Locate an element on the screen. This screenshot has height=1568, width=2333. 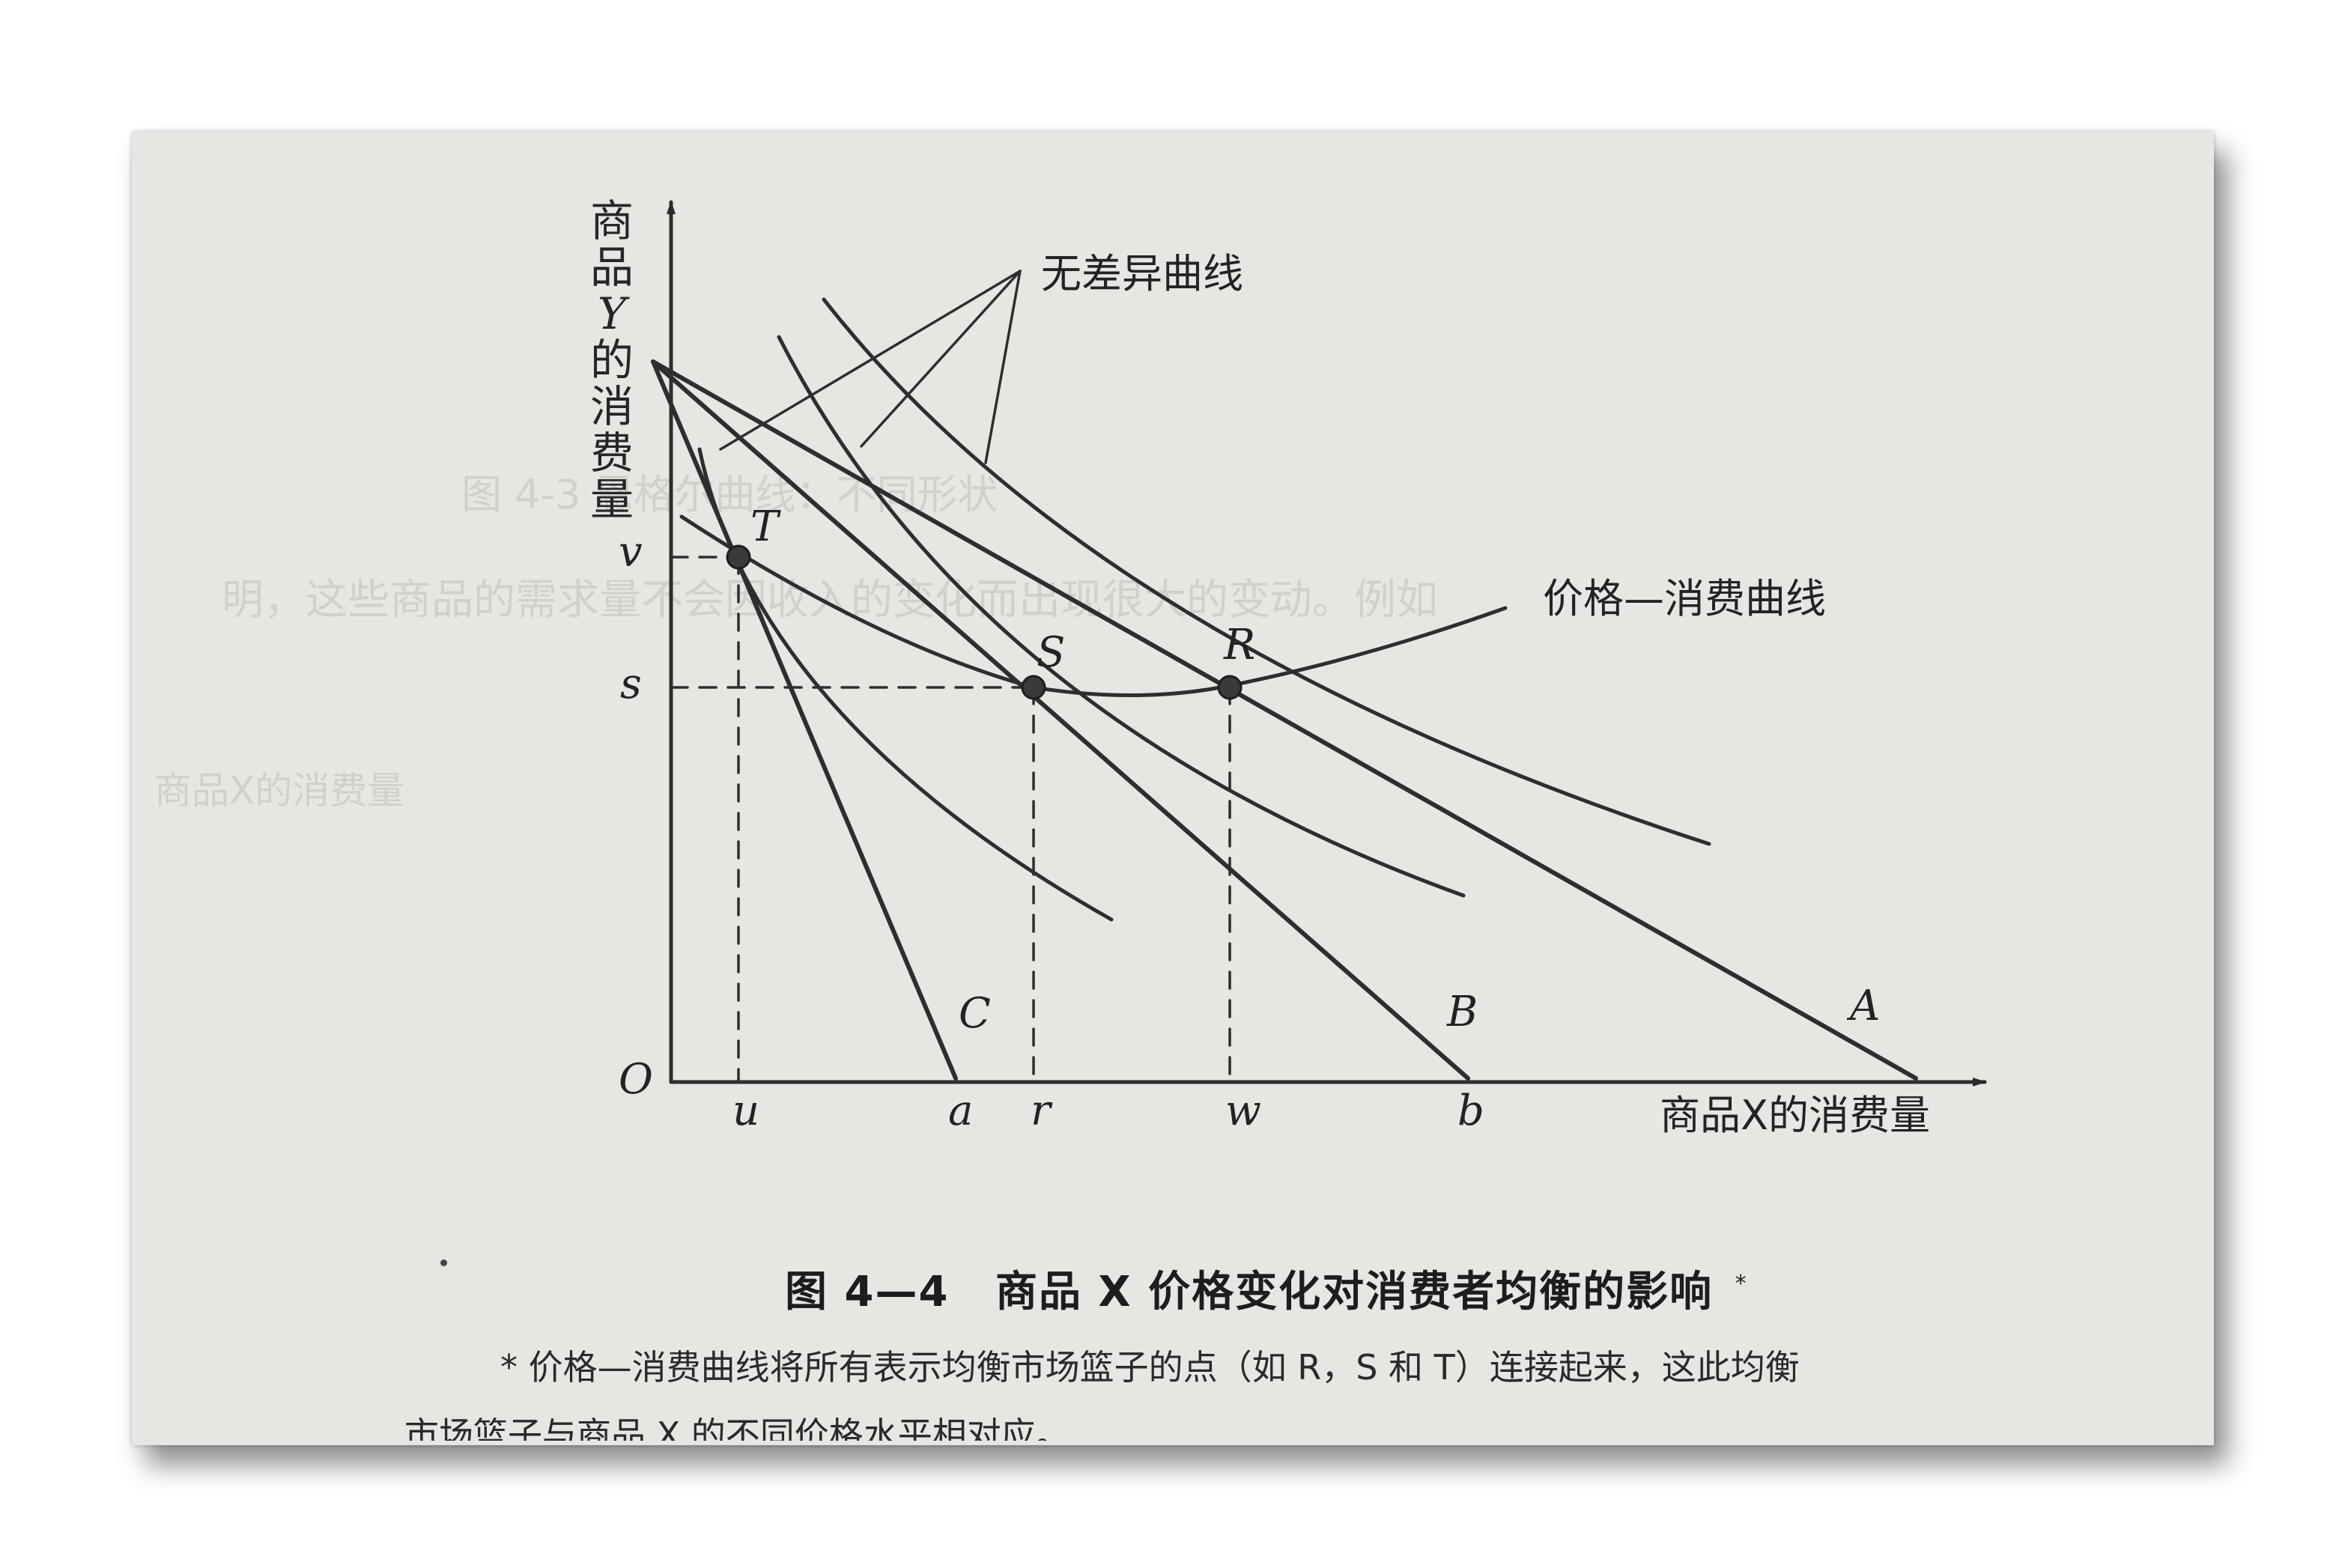
figure-caption: 图 4—4 商品 X 价格变化对消费者均衡的影响 * is located at coordinates (1259, 1289).